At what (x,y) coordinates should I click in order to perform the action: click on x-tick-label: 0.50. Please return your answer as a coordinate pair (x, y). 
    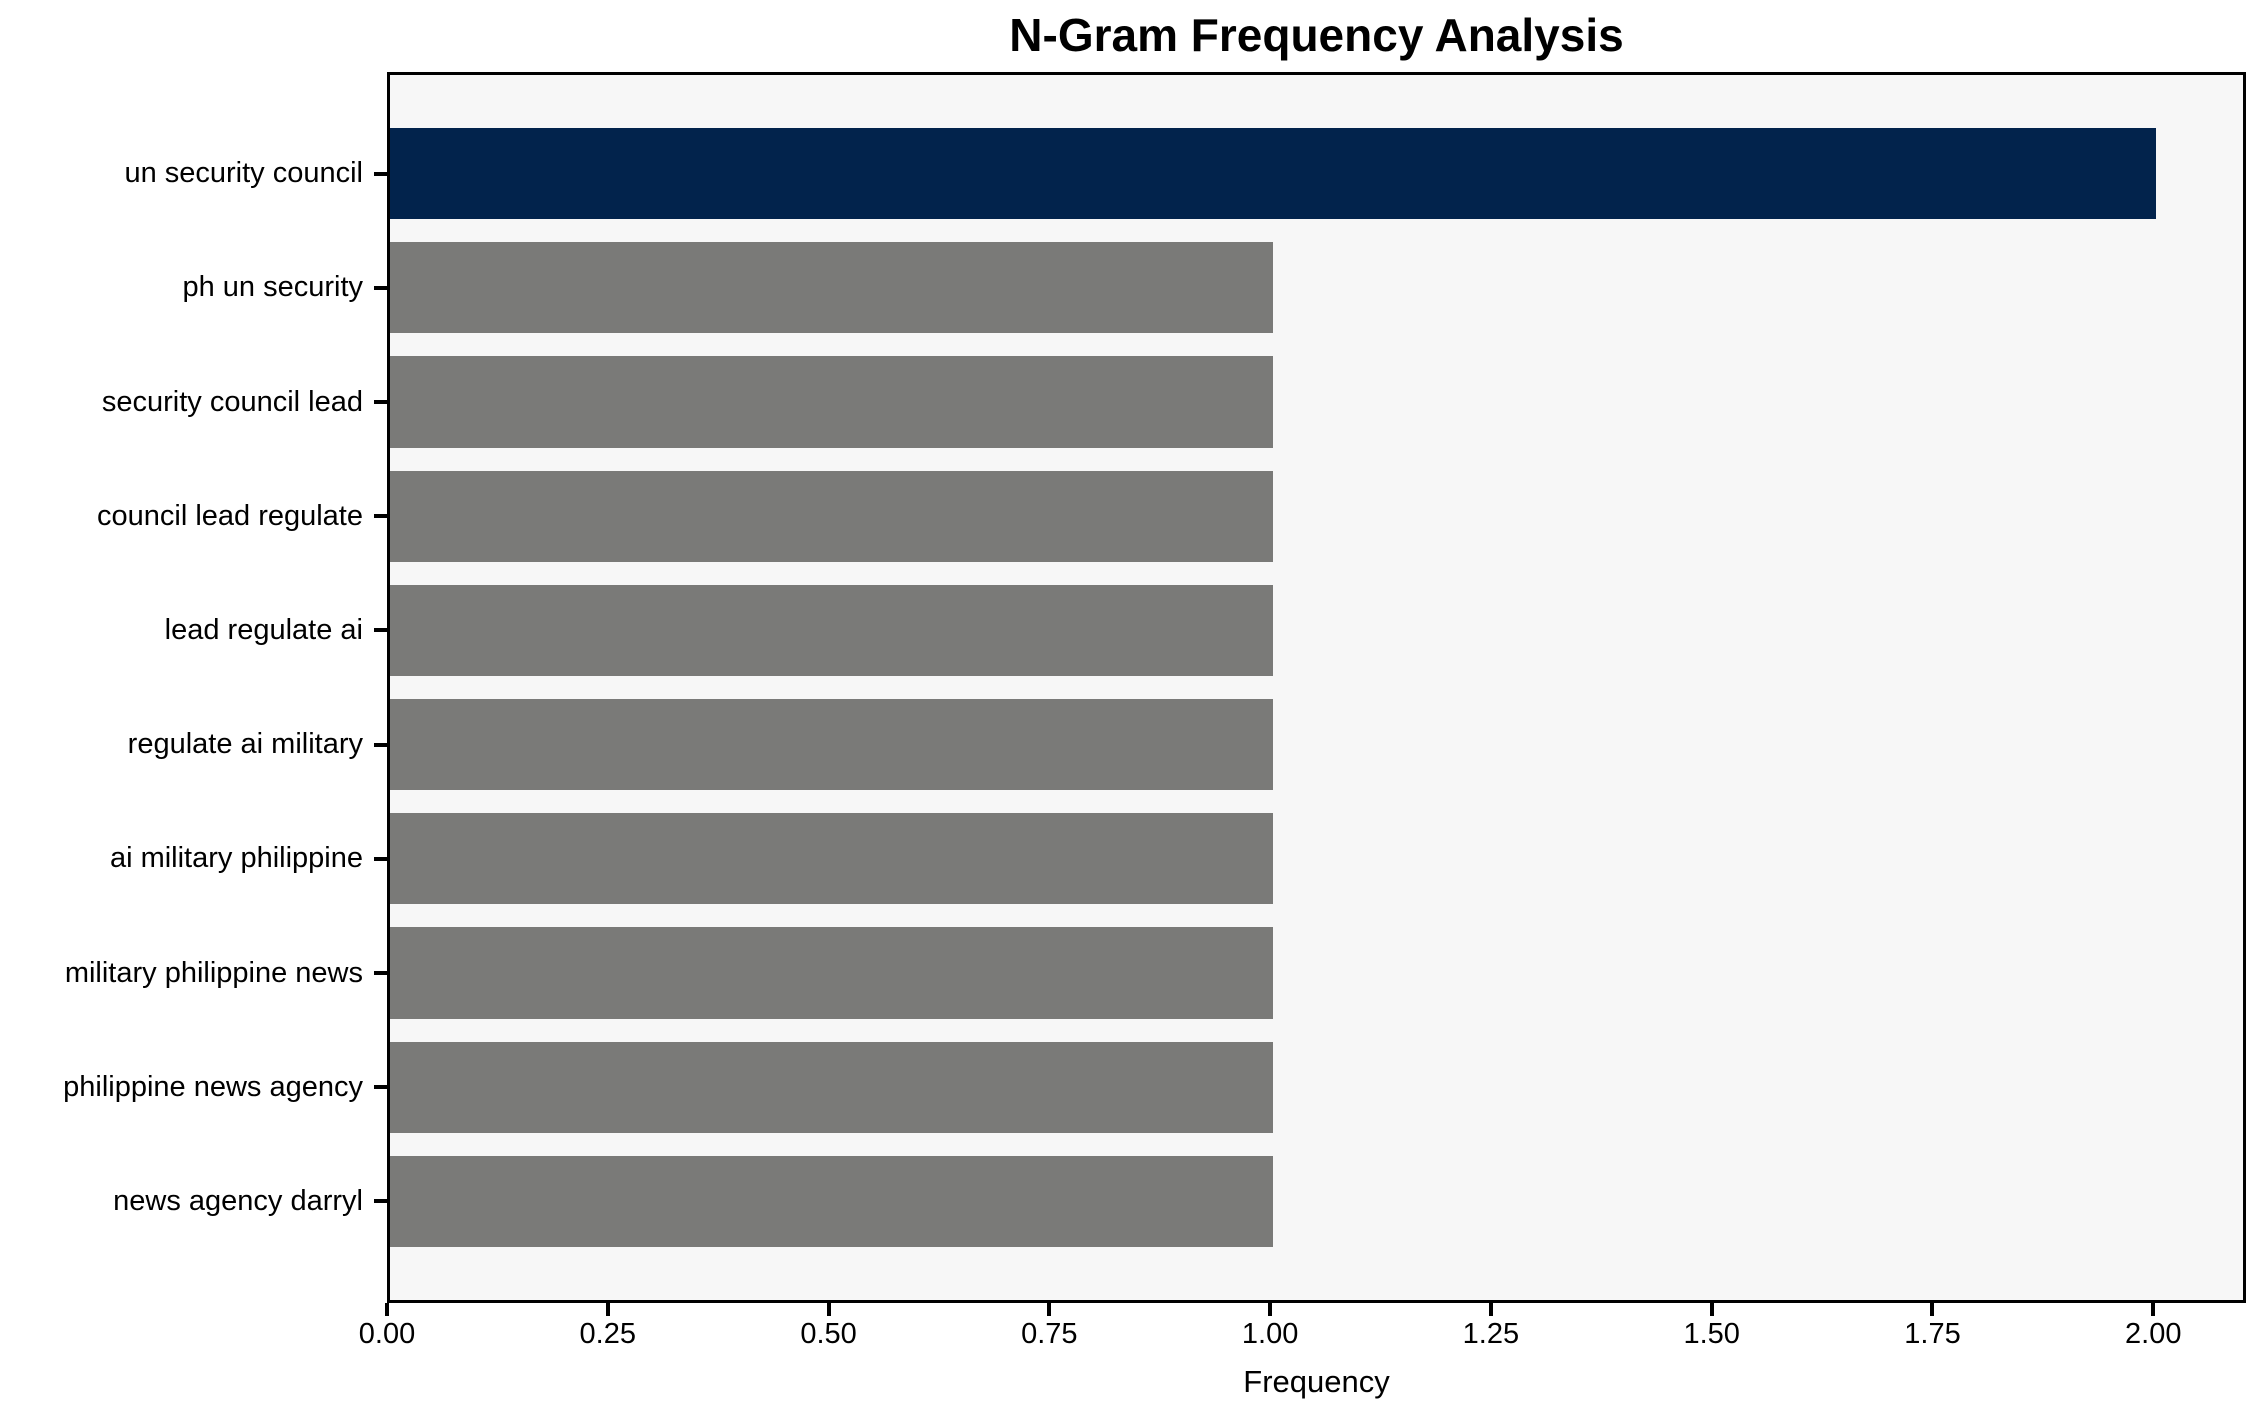
    Looking at the image, I should click on (828, 1334).